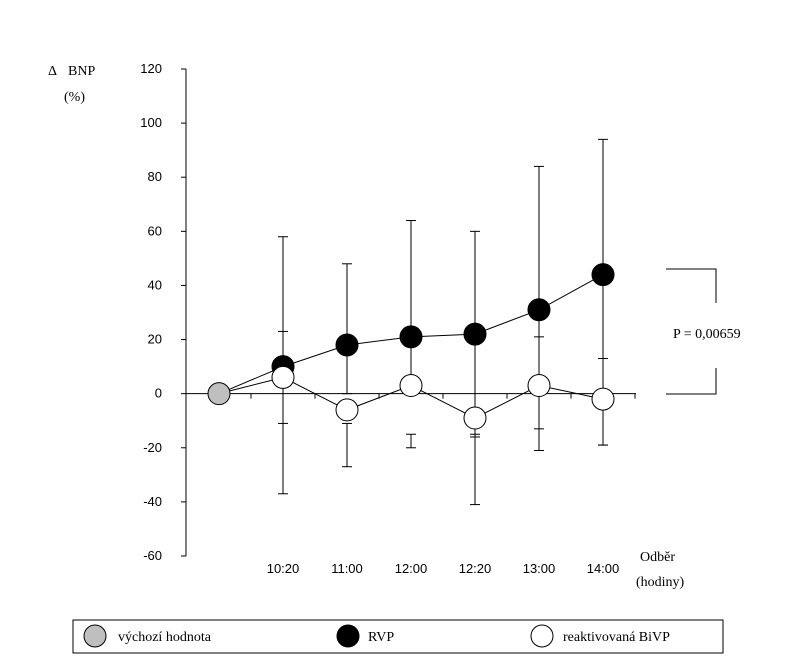 The image size is (800, 666). I want to click on y-tick-label: -20, so click(152, 447).